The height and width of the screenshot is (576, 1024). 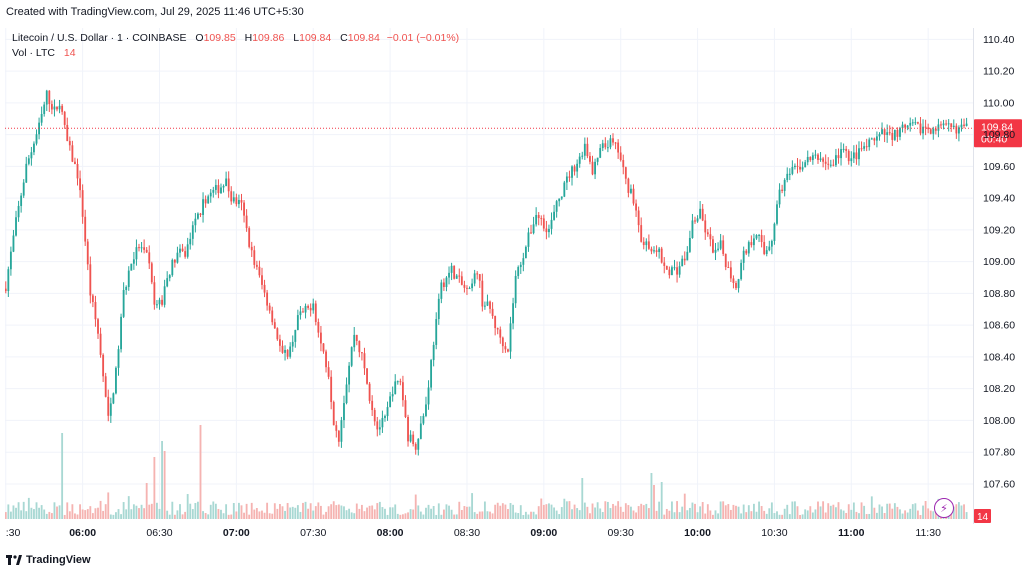 What do you see at coordinates (983, 517) in the screenshot?
I see `volume-badge-value: 14` at bounding box center [983, 517].